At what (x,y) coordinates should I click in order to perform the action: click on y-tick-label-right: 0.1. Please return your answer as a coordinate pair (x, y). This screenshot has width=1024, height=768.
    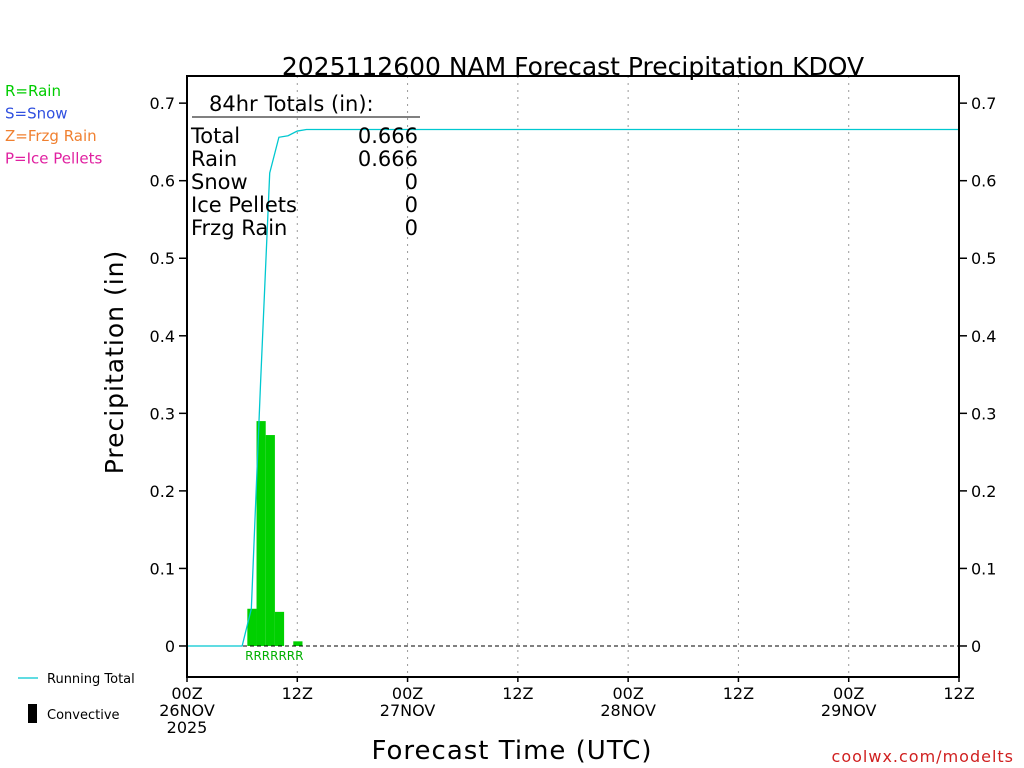
    Looking at the image, I should click on (983, 568).